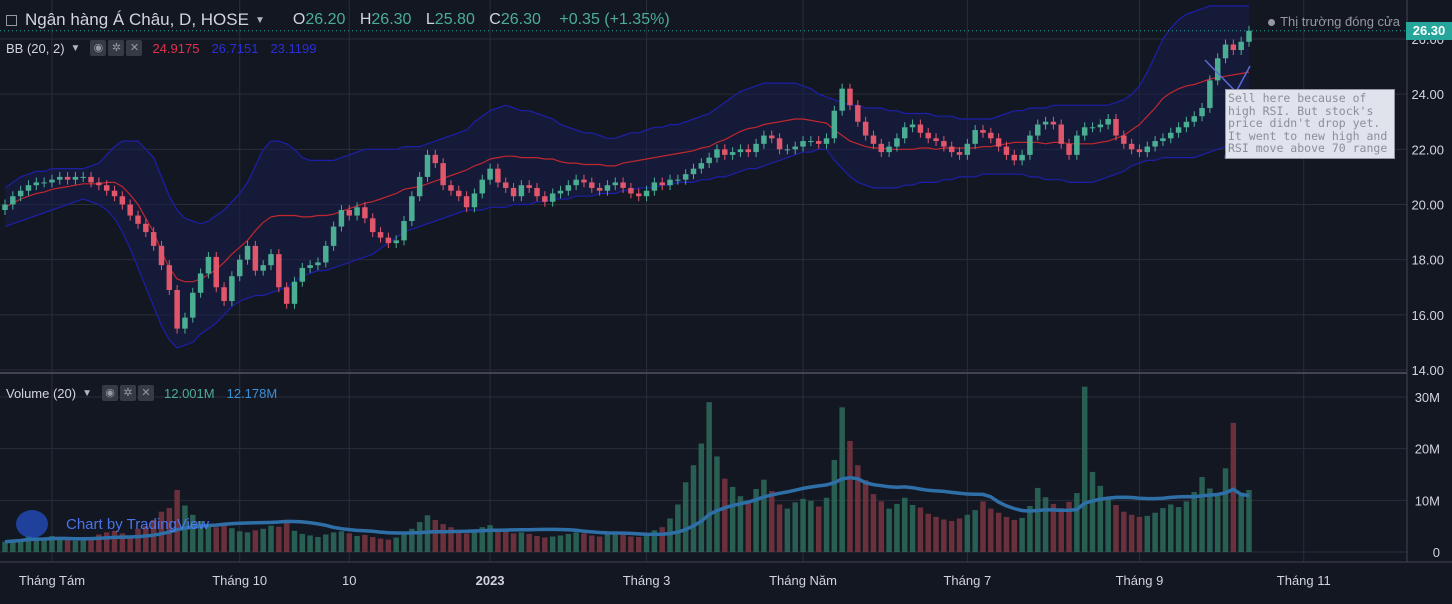 This screenshot has height=604, width=1452. Describe the element at coordinates (647, 580) in the screenshot. I see `time-tick-label: Tháng 3` at that location.